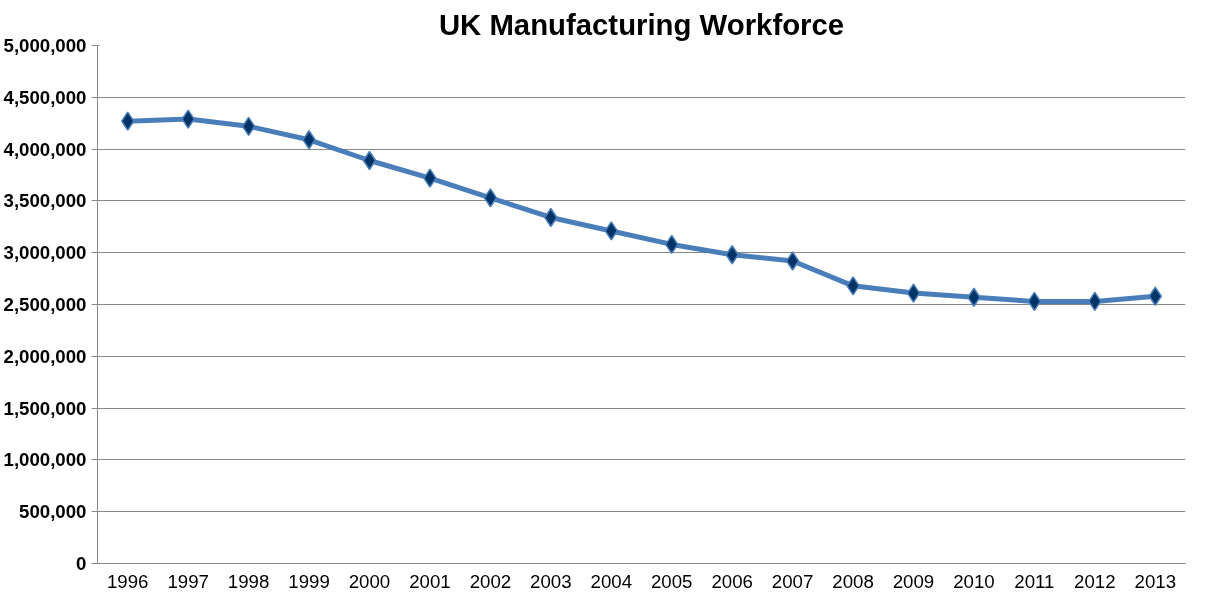  What do you see at coordinates (913, 581) in the screenshot?
I see `x-tick-label: 2009` at bounding box center [913, 581].